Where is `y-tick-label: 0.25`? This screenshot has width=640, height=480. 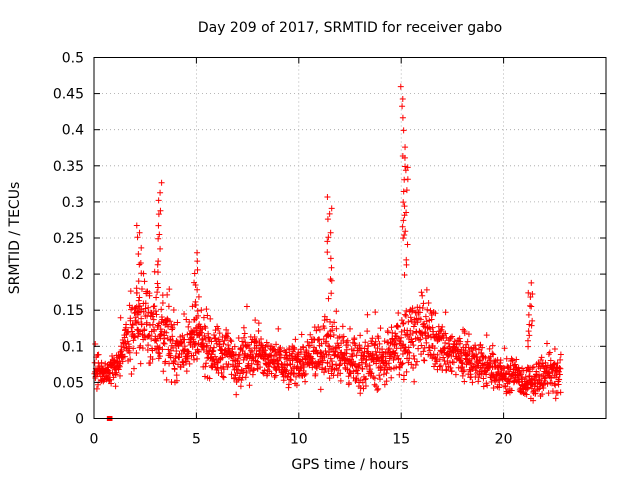 y-tick-label: 0.25 is located at coordinates (68, 239).